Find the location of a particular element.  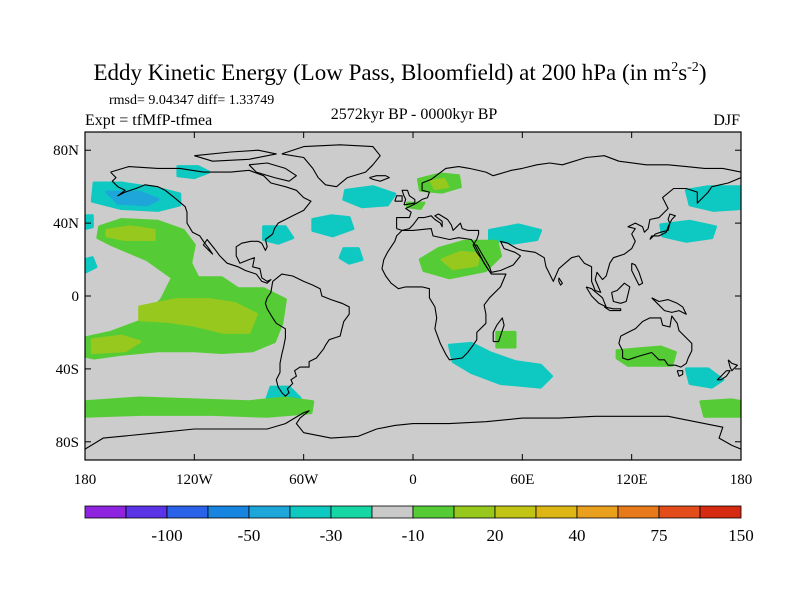

region-pacific-core-south is located at coordinates (198, 316).